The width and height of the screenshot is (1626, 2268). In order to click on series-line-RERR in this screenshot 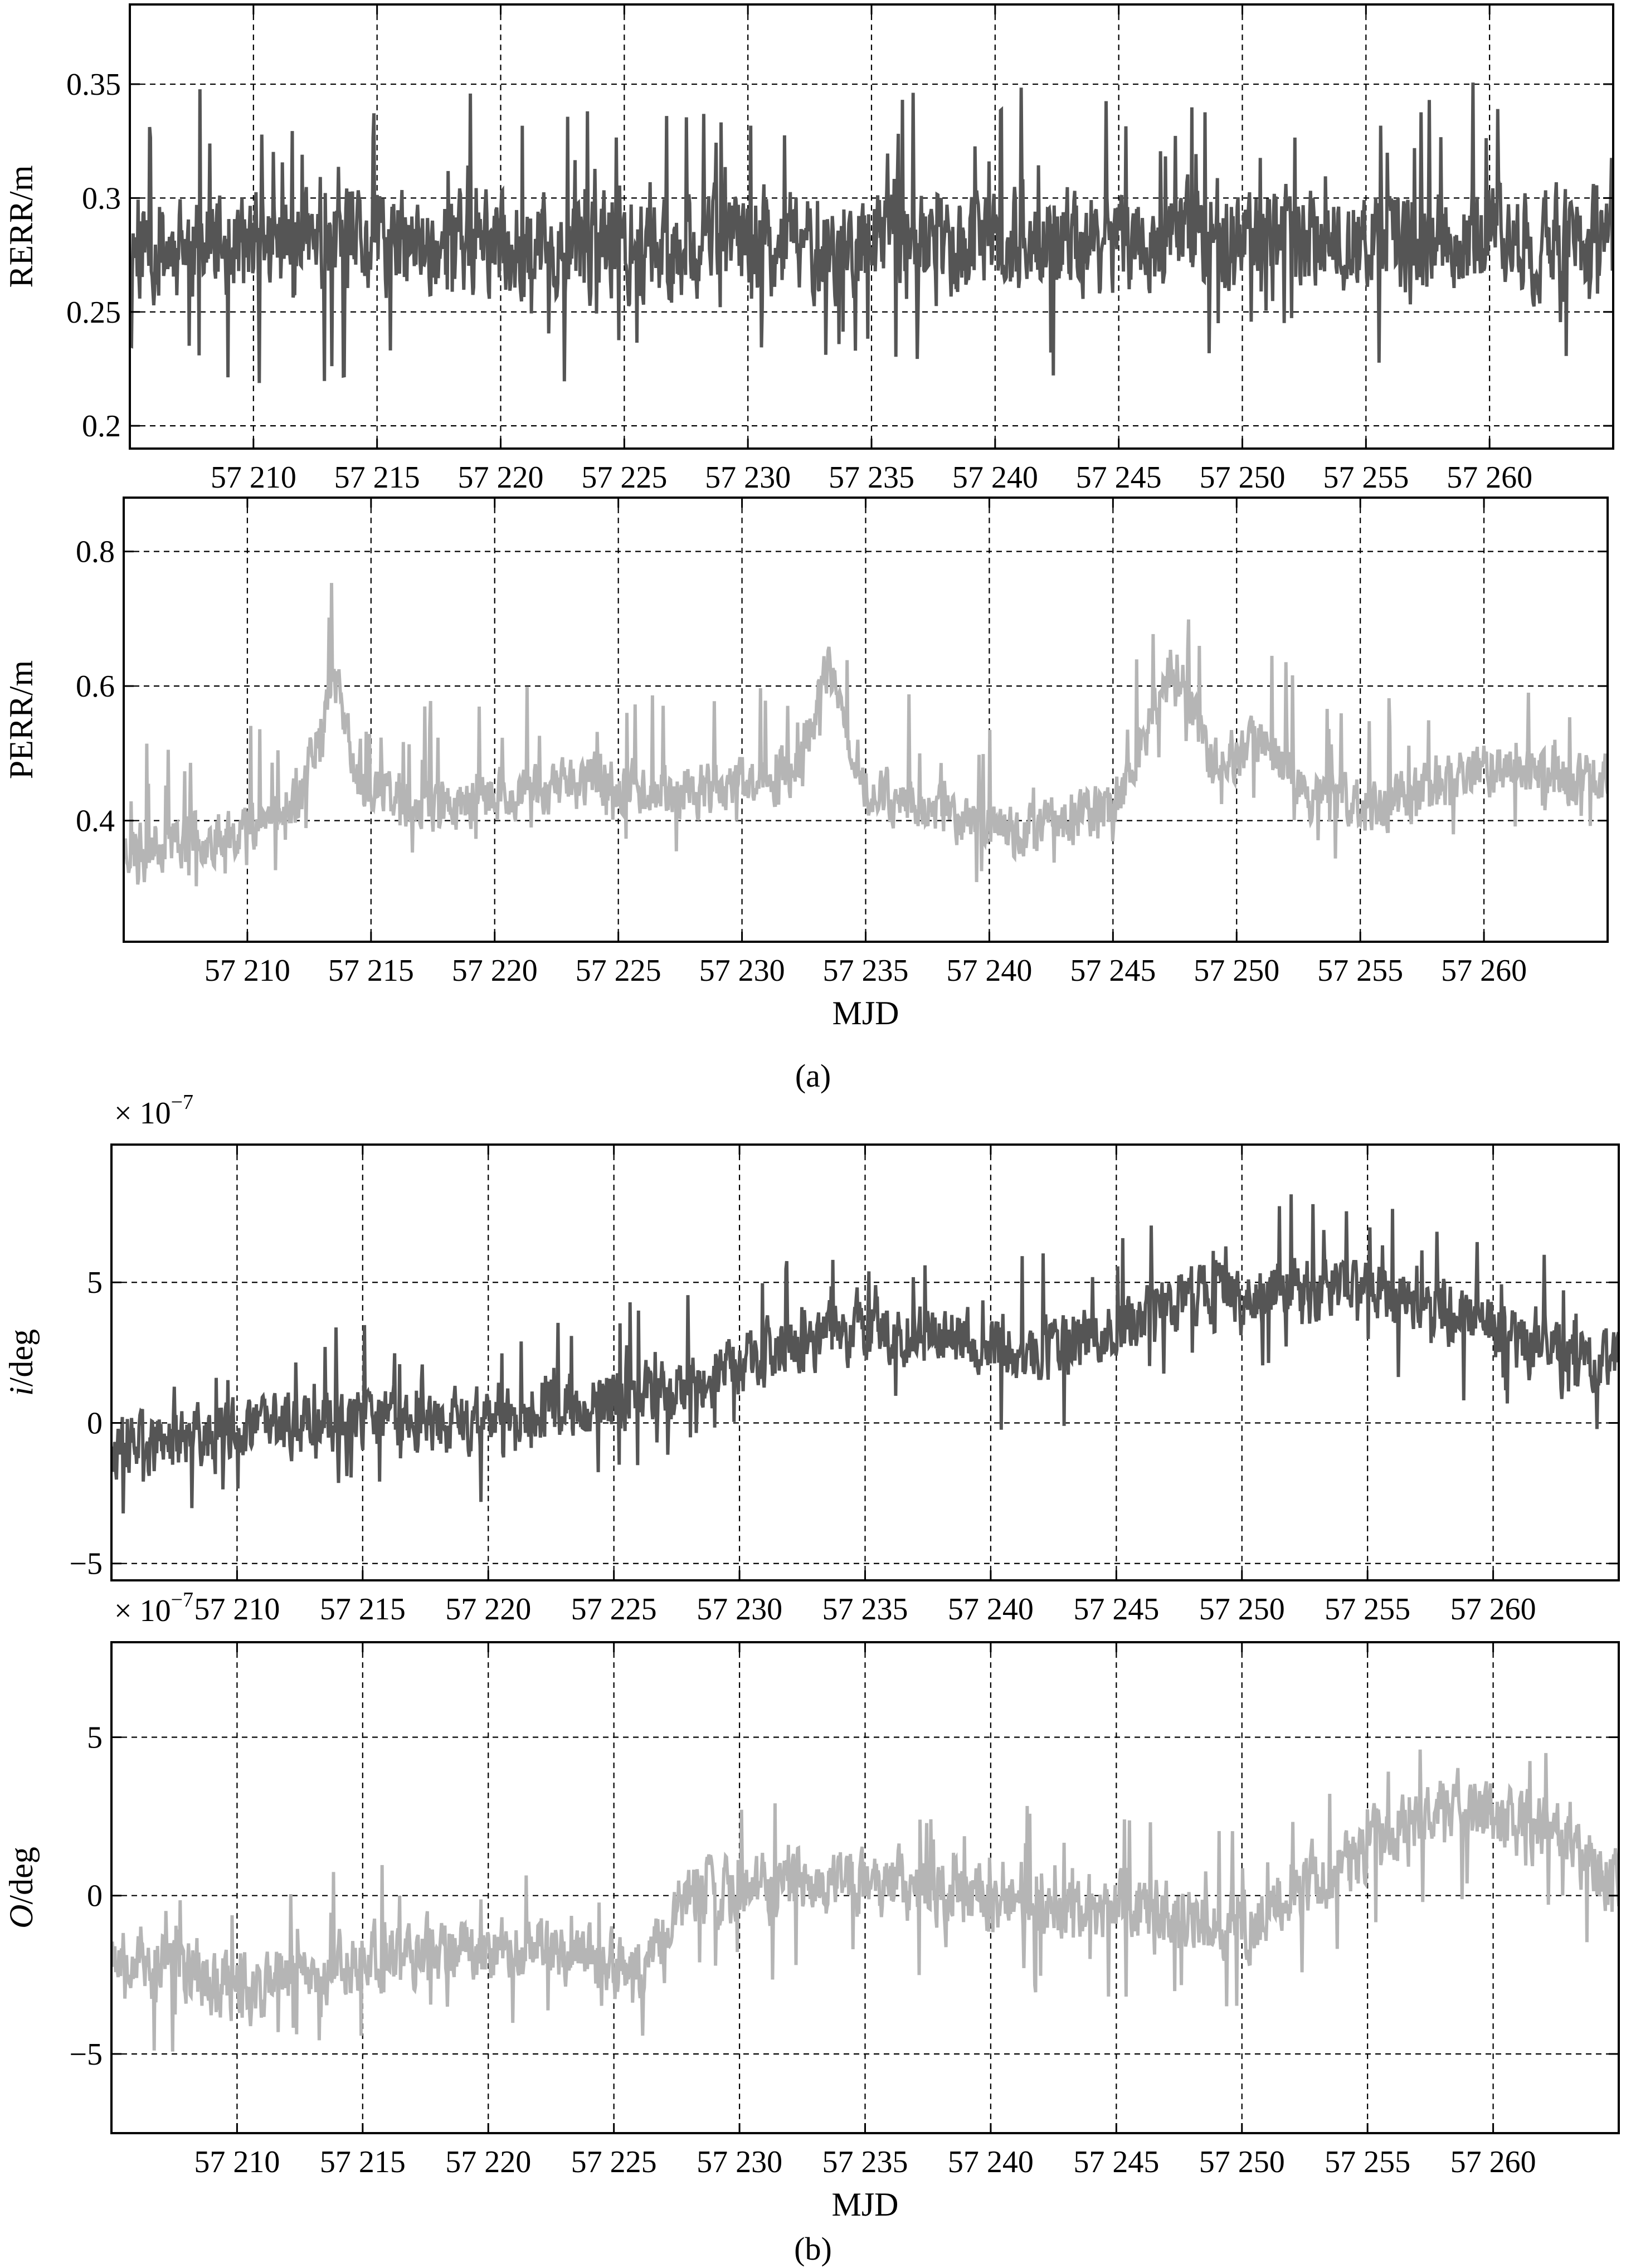, I will do `click(871, 232)`.